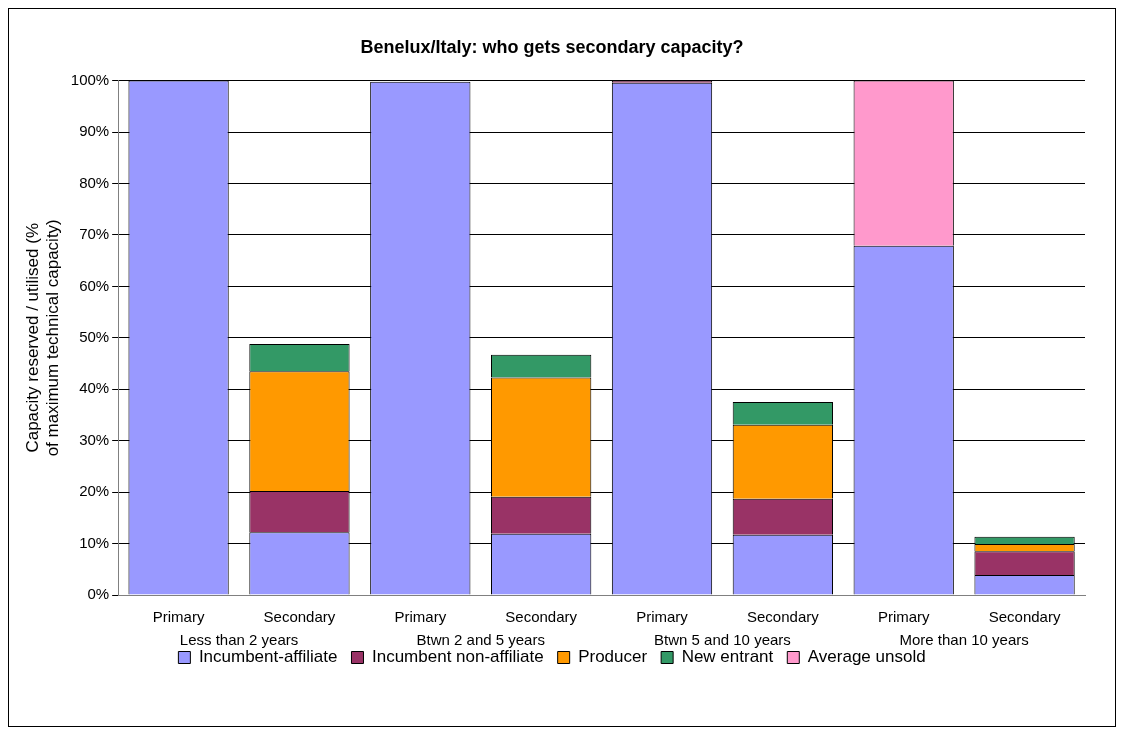 The height and width of the screenshot is (739, 1128). What do you see at coordinates (480, 639) in the screenshot?
I see `text: Btwn 2 and 5 years` at bounding box center [480, 639].